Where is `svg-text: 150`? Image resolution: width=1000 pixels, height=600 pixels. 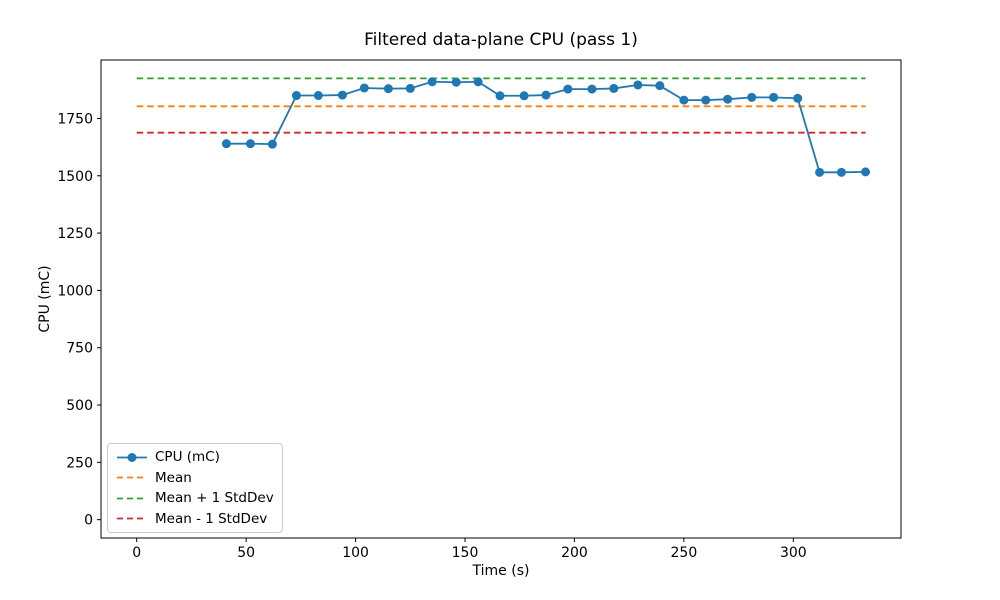
svg-text: 150 is located at coordinates (465, 553).